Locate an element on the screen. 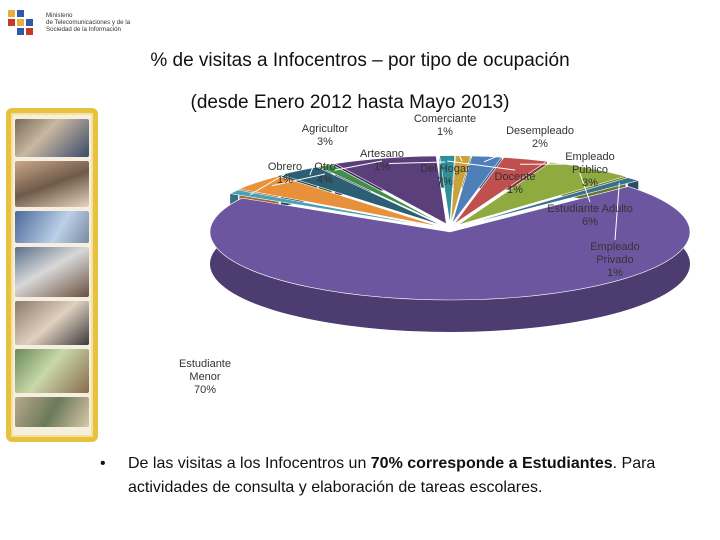  slice-label: Docente 1% is located at coordinates (515, 183).